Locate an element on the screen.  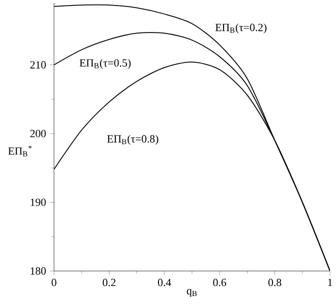
x-tick-label: 0.6 is located at coordinates (219, 282).